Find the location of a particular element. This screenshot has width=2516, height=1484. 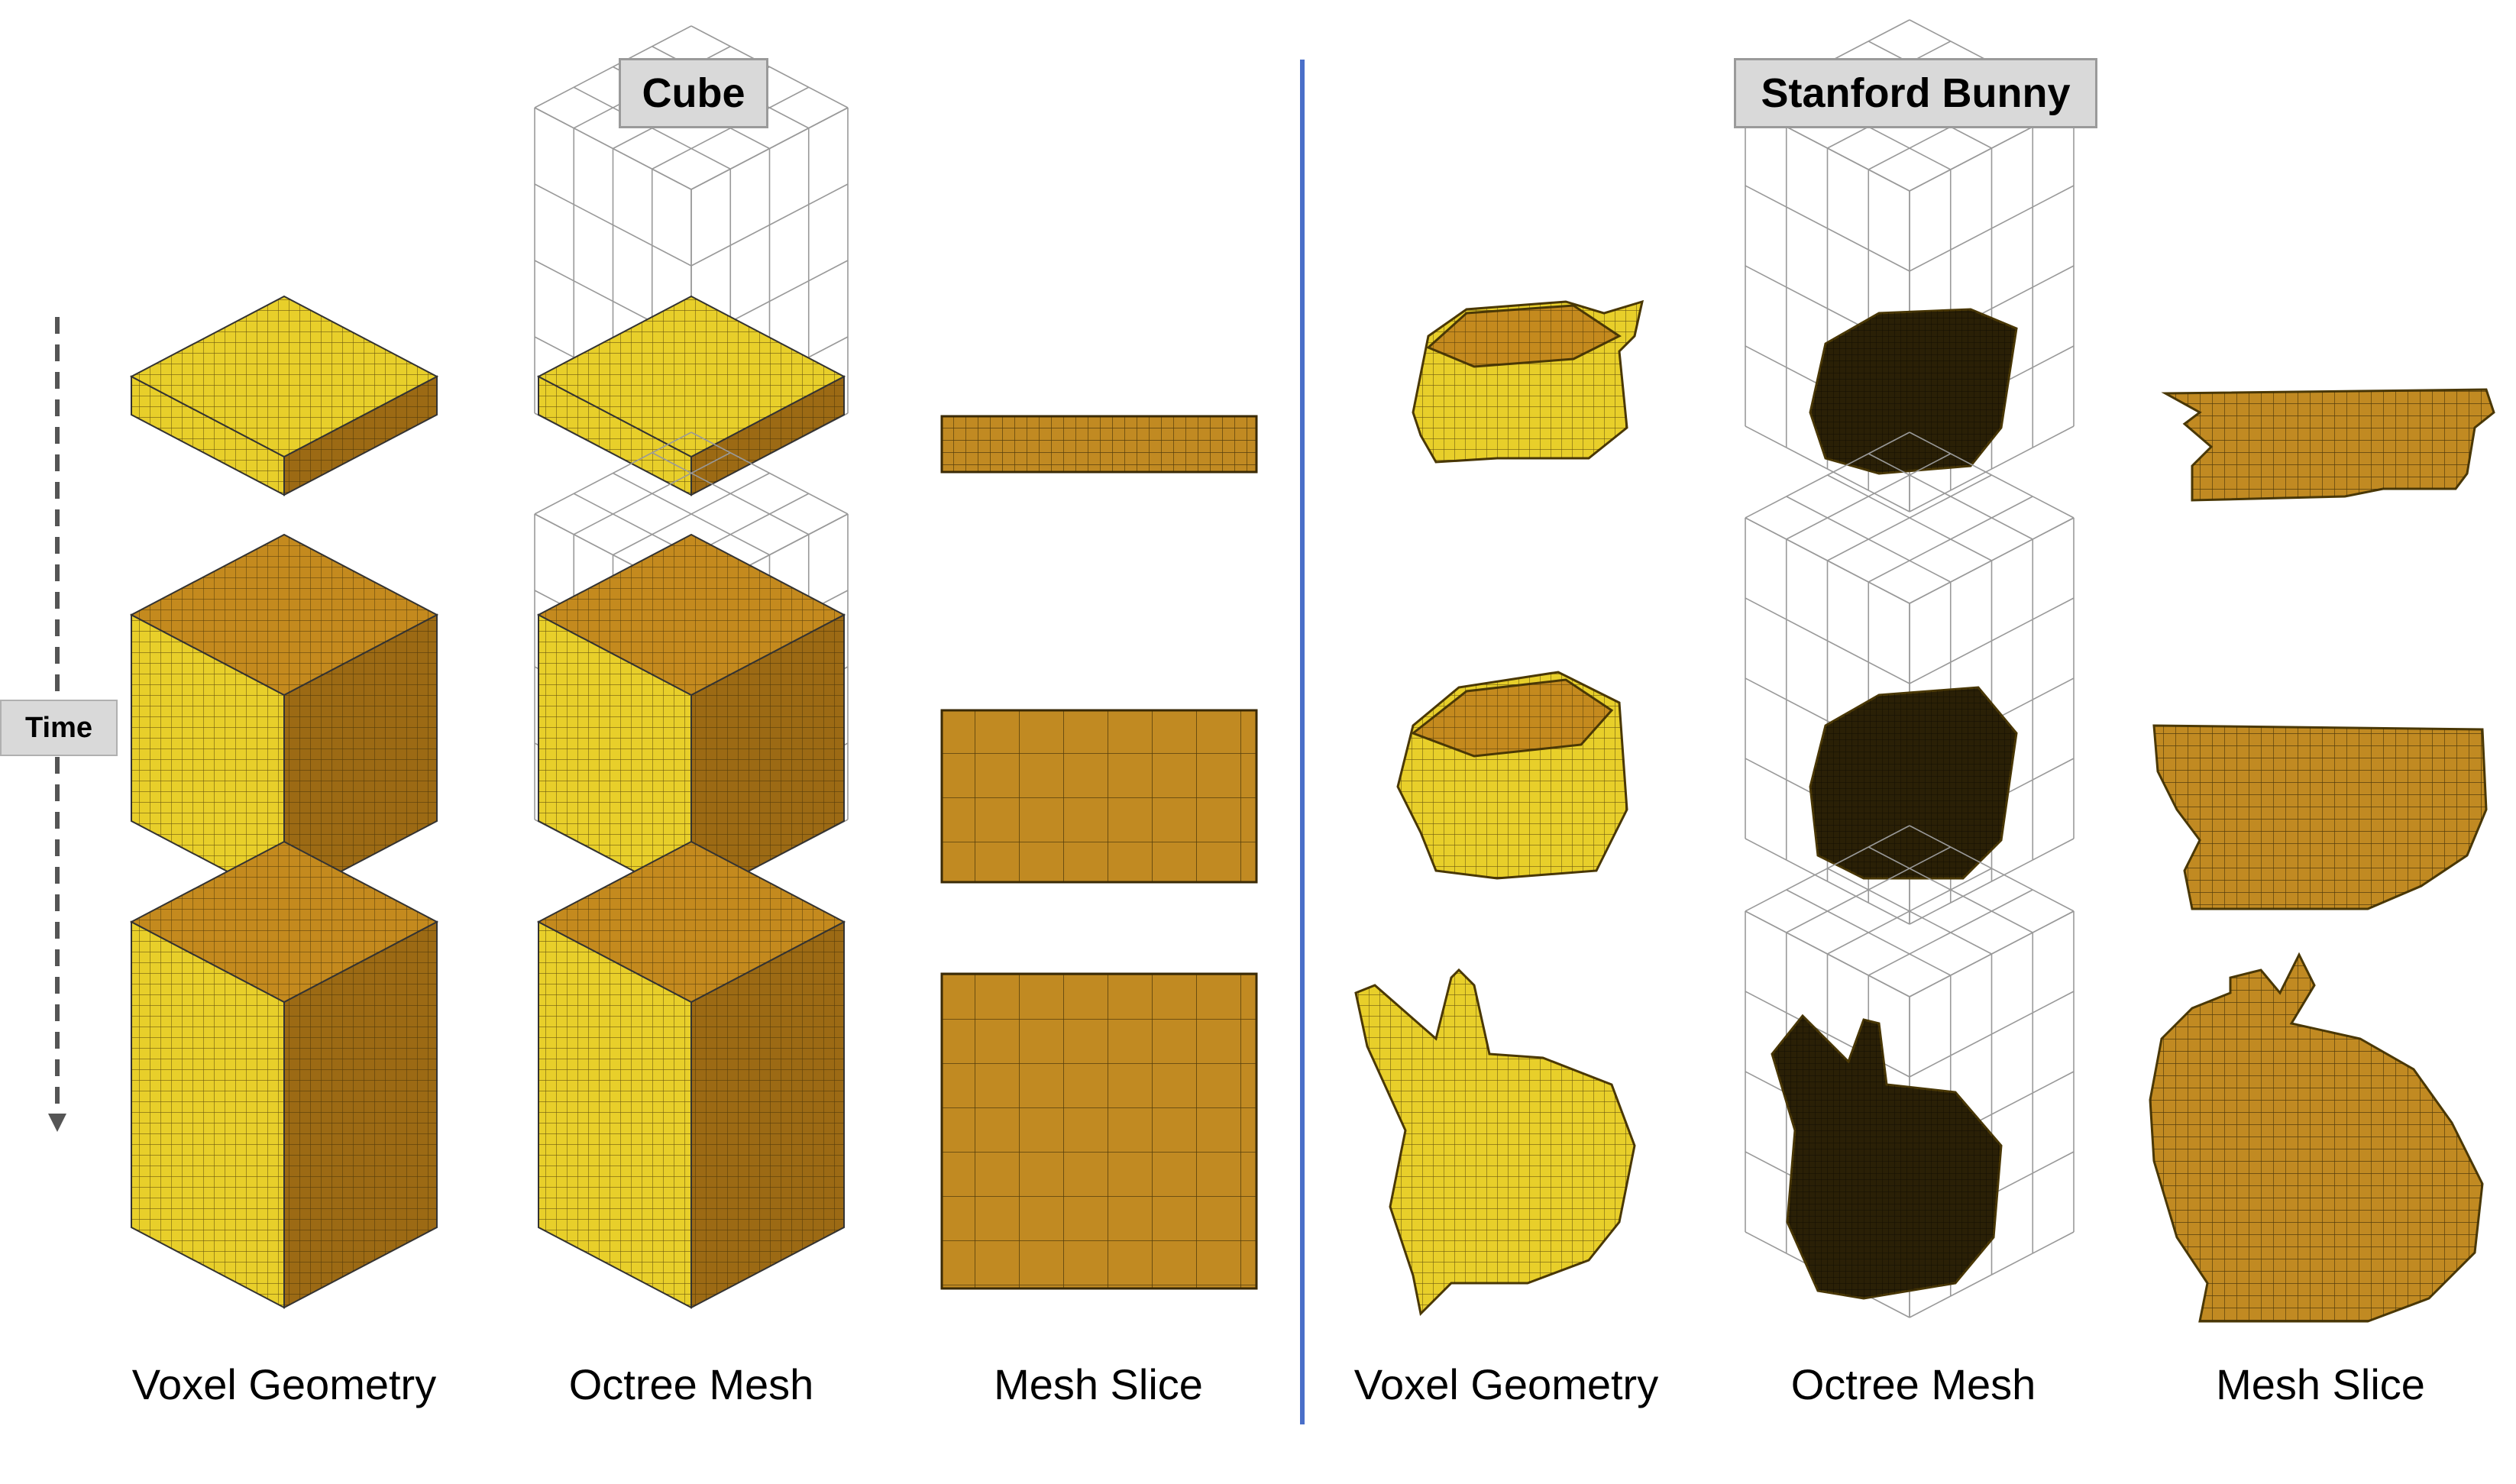

octree-bunny-t1-grid is located at coordinates (1913, 391).